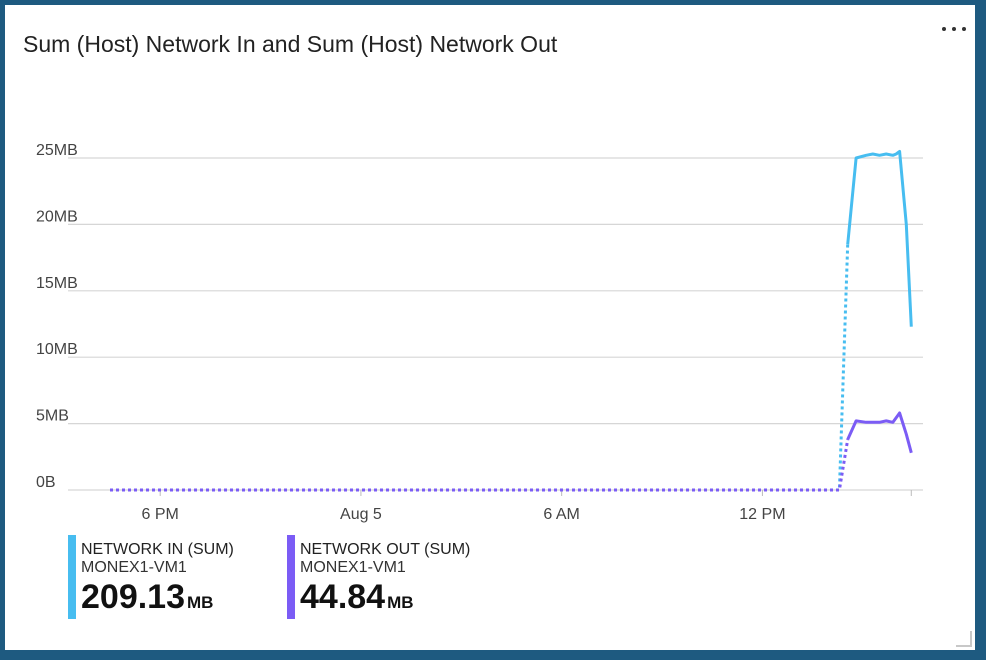 The width and height of the screenshot is (986, 660). Describe the element at coordinates (151, 577) in the screenshot. I see `legend-network-in: NETWORK IN (SUM) MONEX1-VM1 209.13 MB` at that location.